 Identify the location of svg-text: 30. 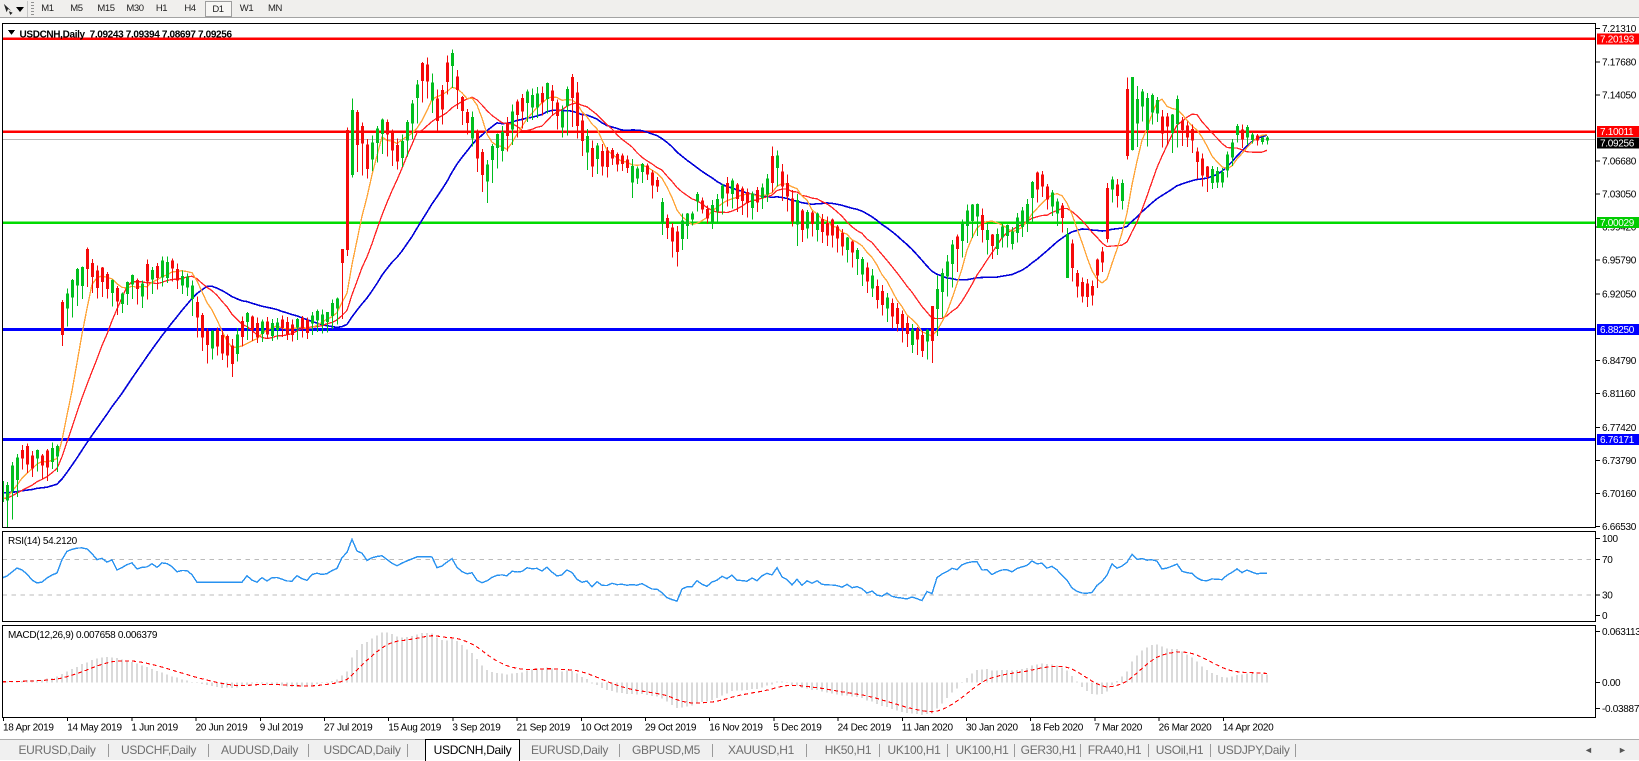
(1607, 596).